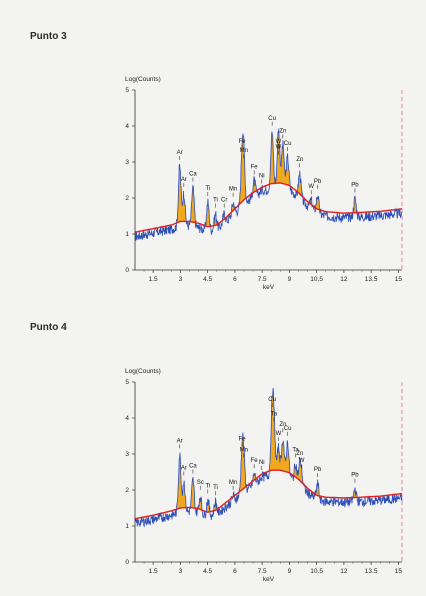  Describe the element at coordinates (224, 201) in the screenshot. I see `peak-label: Cr` at that location.